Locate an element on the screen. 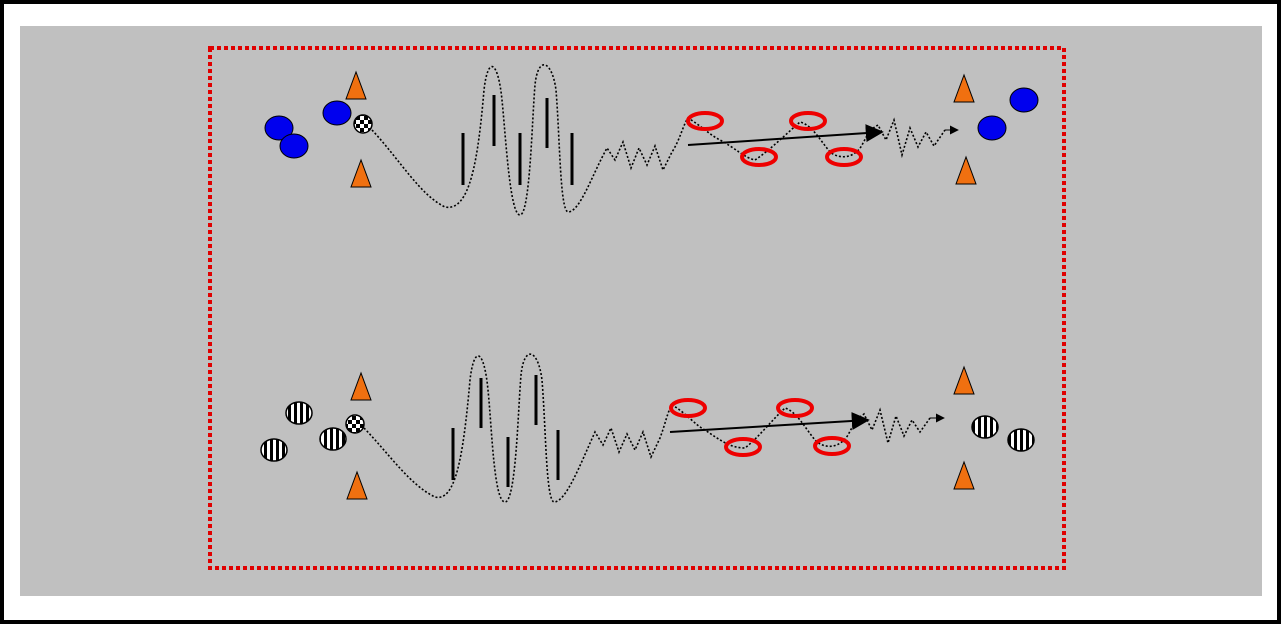 The height and width of the screenshot is (624, 1281). drill-bottom is located at coordinates (647, 428).